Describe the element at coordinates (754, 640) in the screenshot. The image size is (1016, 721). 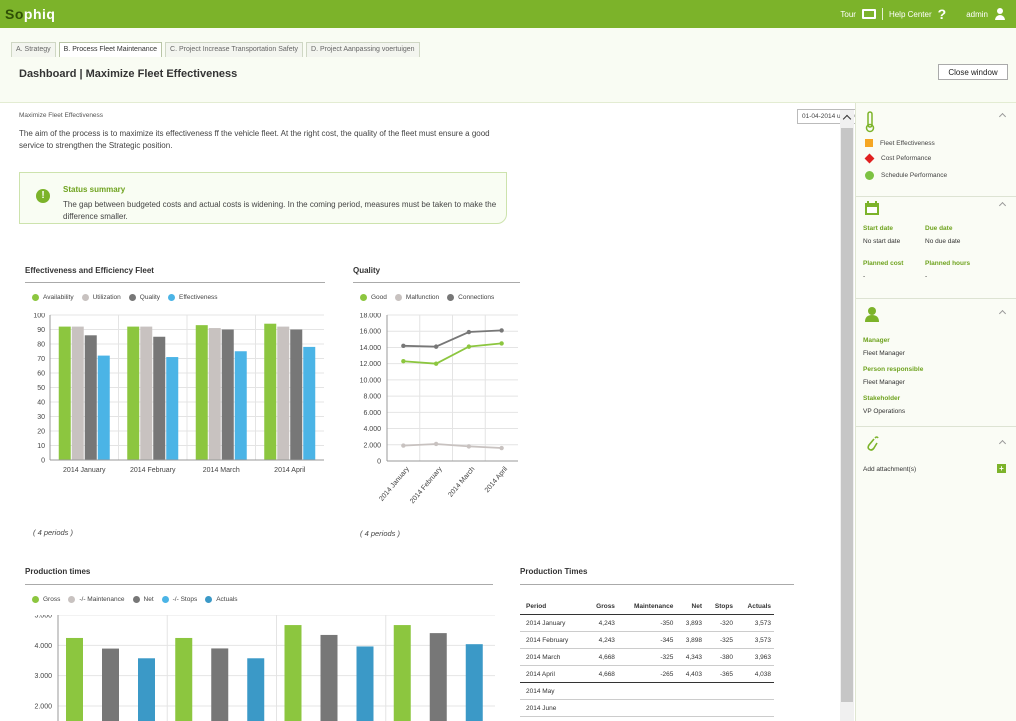
I see `table-cell: 3,573` at that location.